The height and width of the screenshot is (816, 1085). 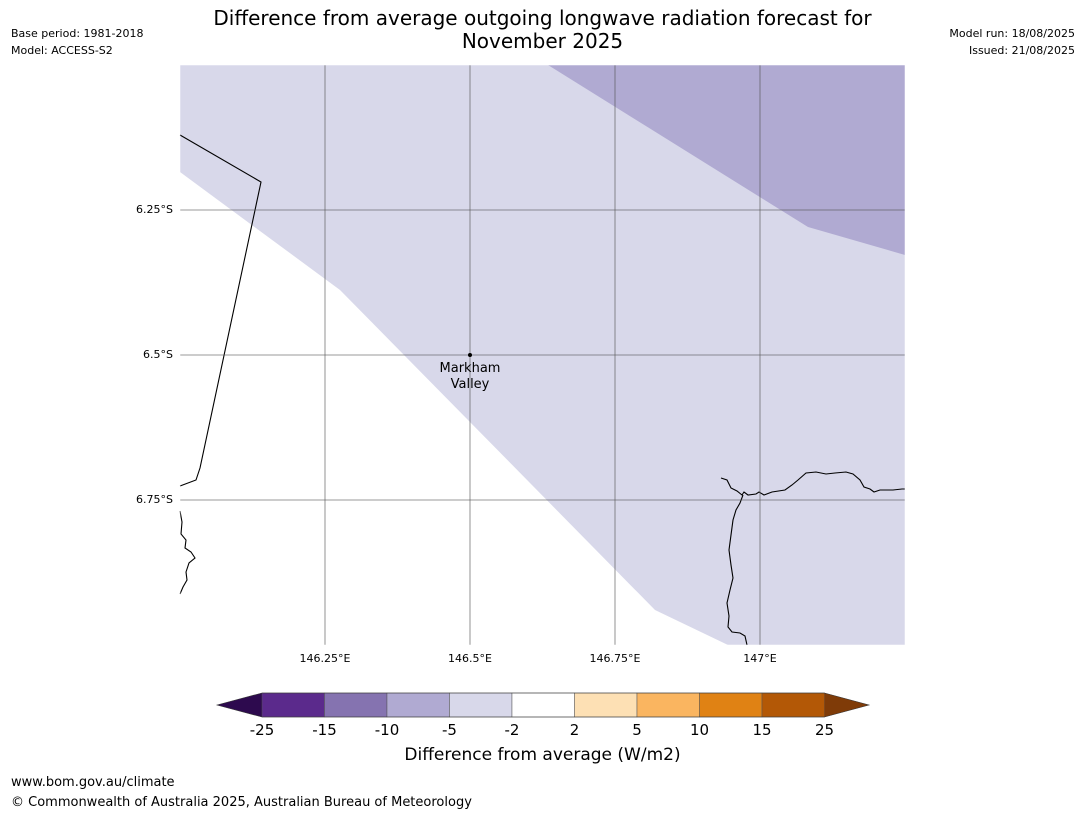 I want to click on location-label-line-2: Valley, so click(x=470, y=384).